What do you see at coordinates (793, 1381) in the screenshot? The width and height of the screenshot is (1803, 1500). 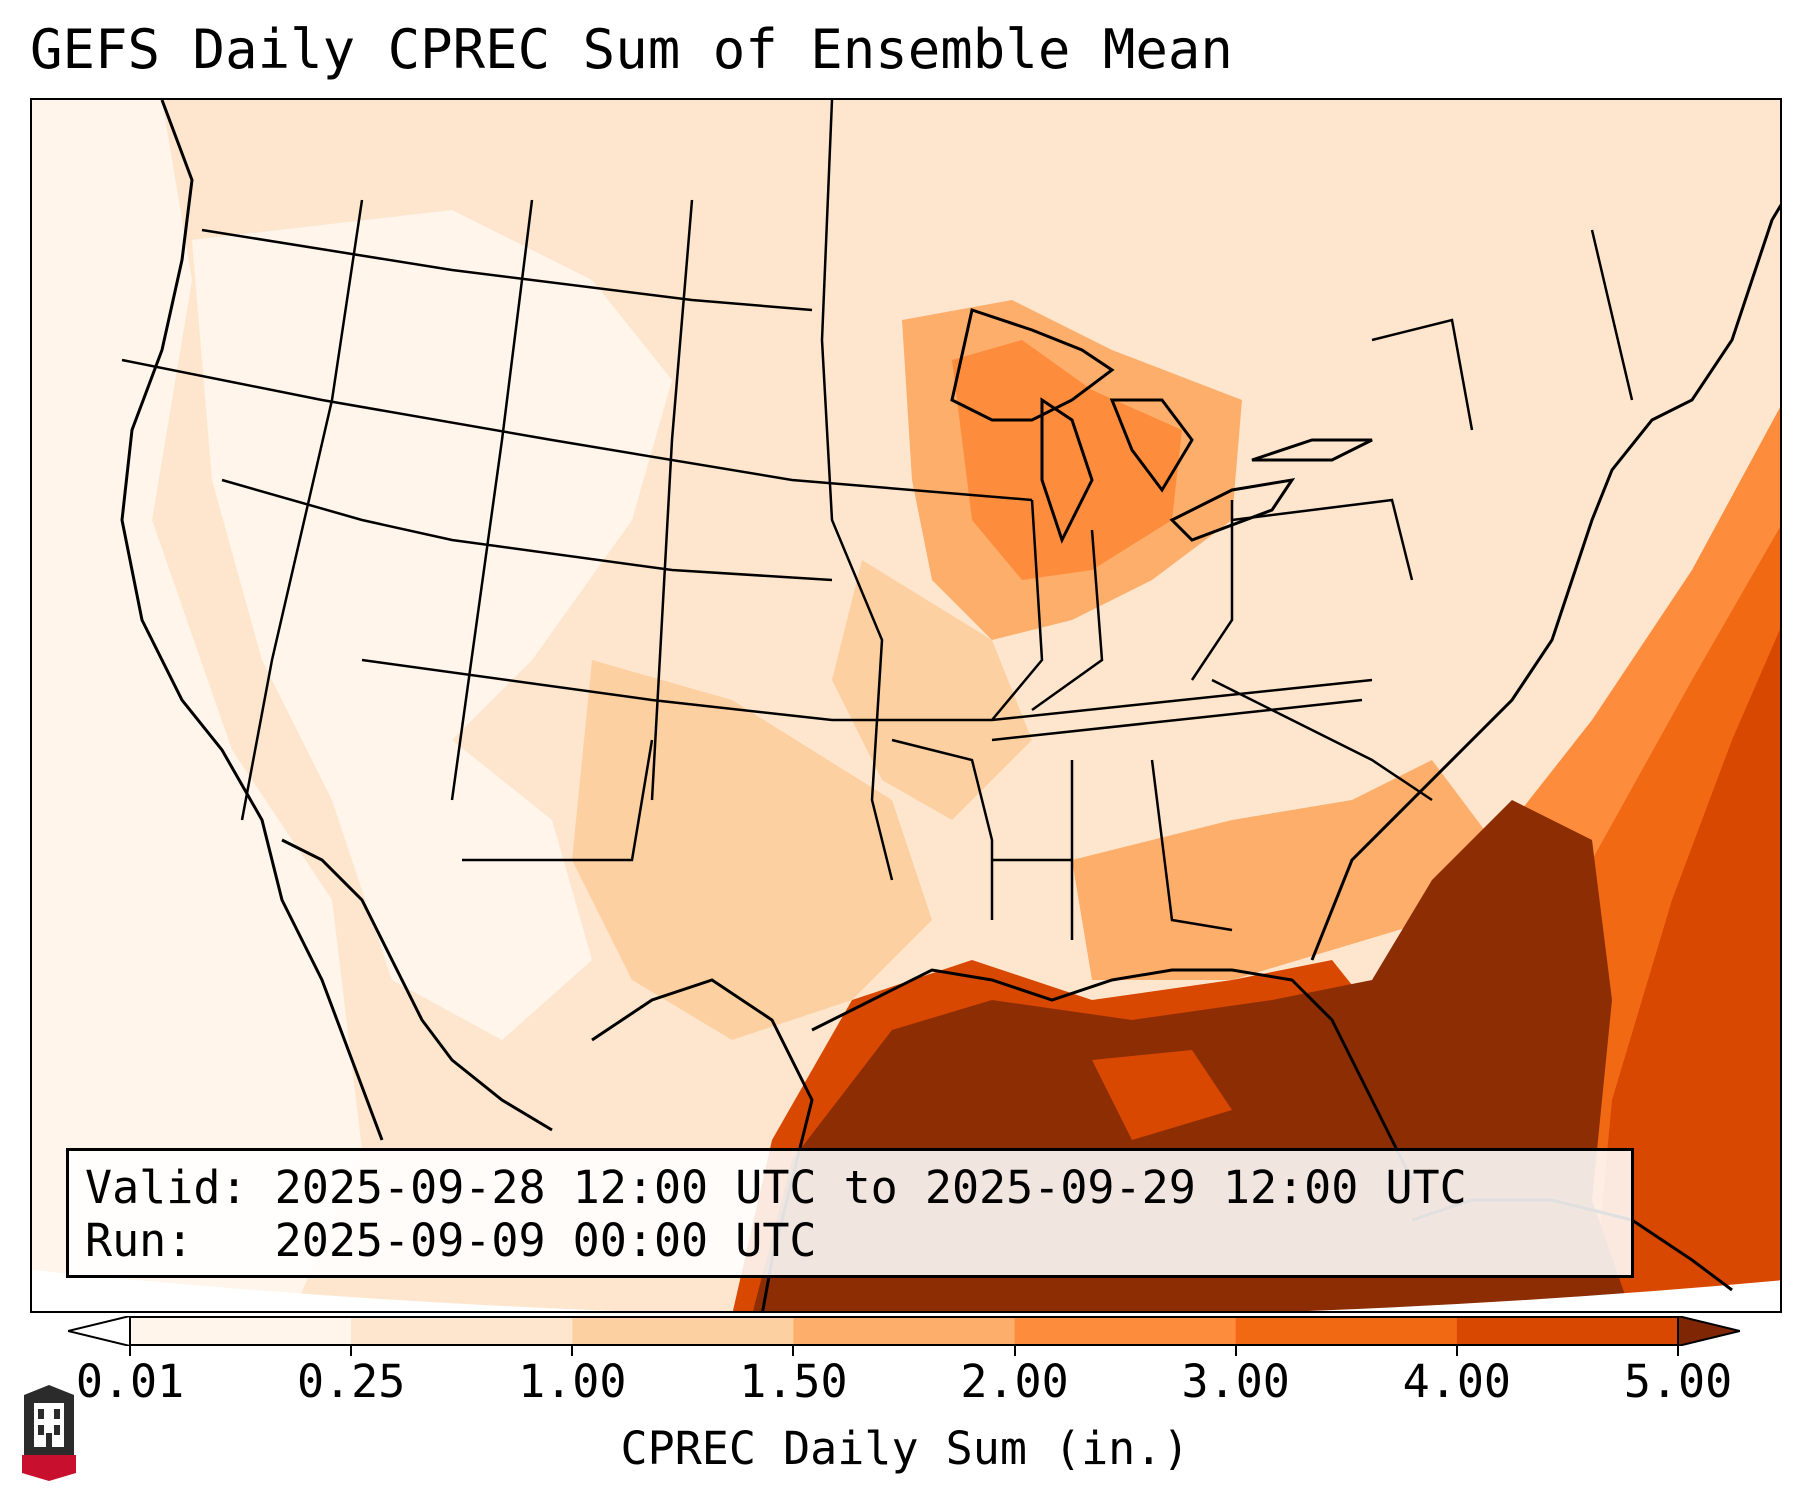 I see `colorbar-tick-label: 1.50` at bounding box center [793, 1381].